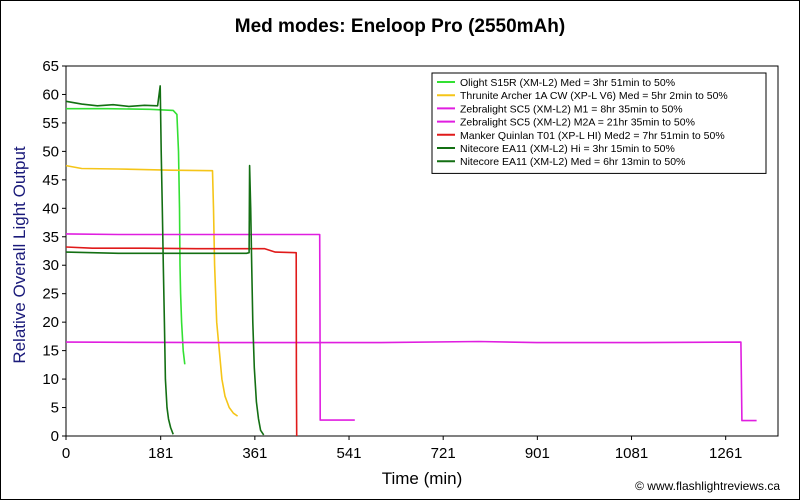  Describe the element at coordinates (50, 180) in the screenshot. I see `y-tick-label: 45` at that location.